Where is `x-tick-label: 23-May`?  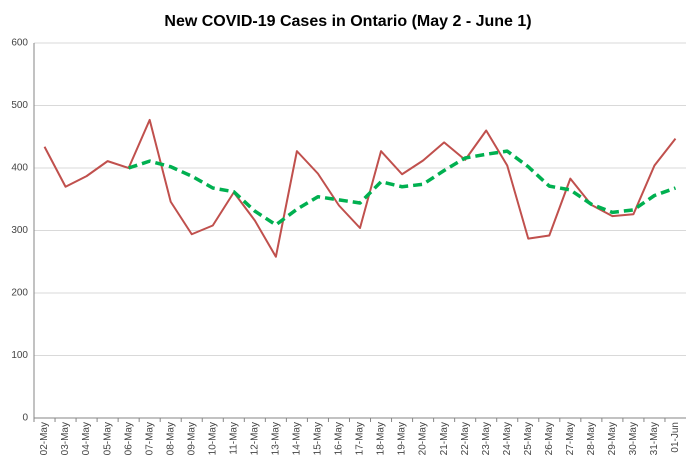
x-tick-label: 23-May is located at coordinates (486, 438).